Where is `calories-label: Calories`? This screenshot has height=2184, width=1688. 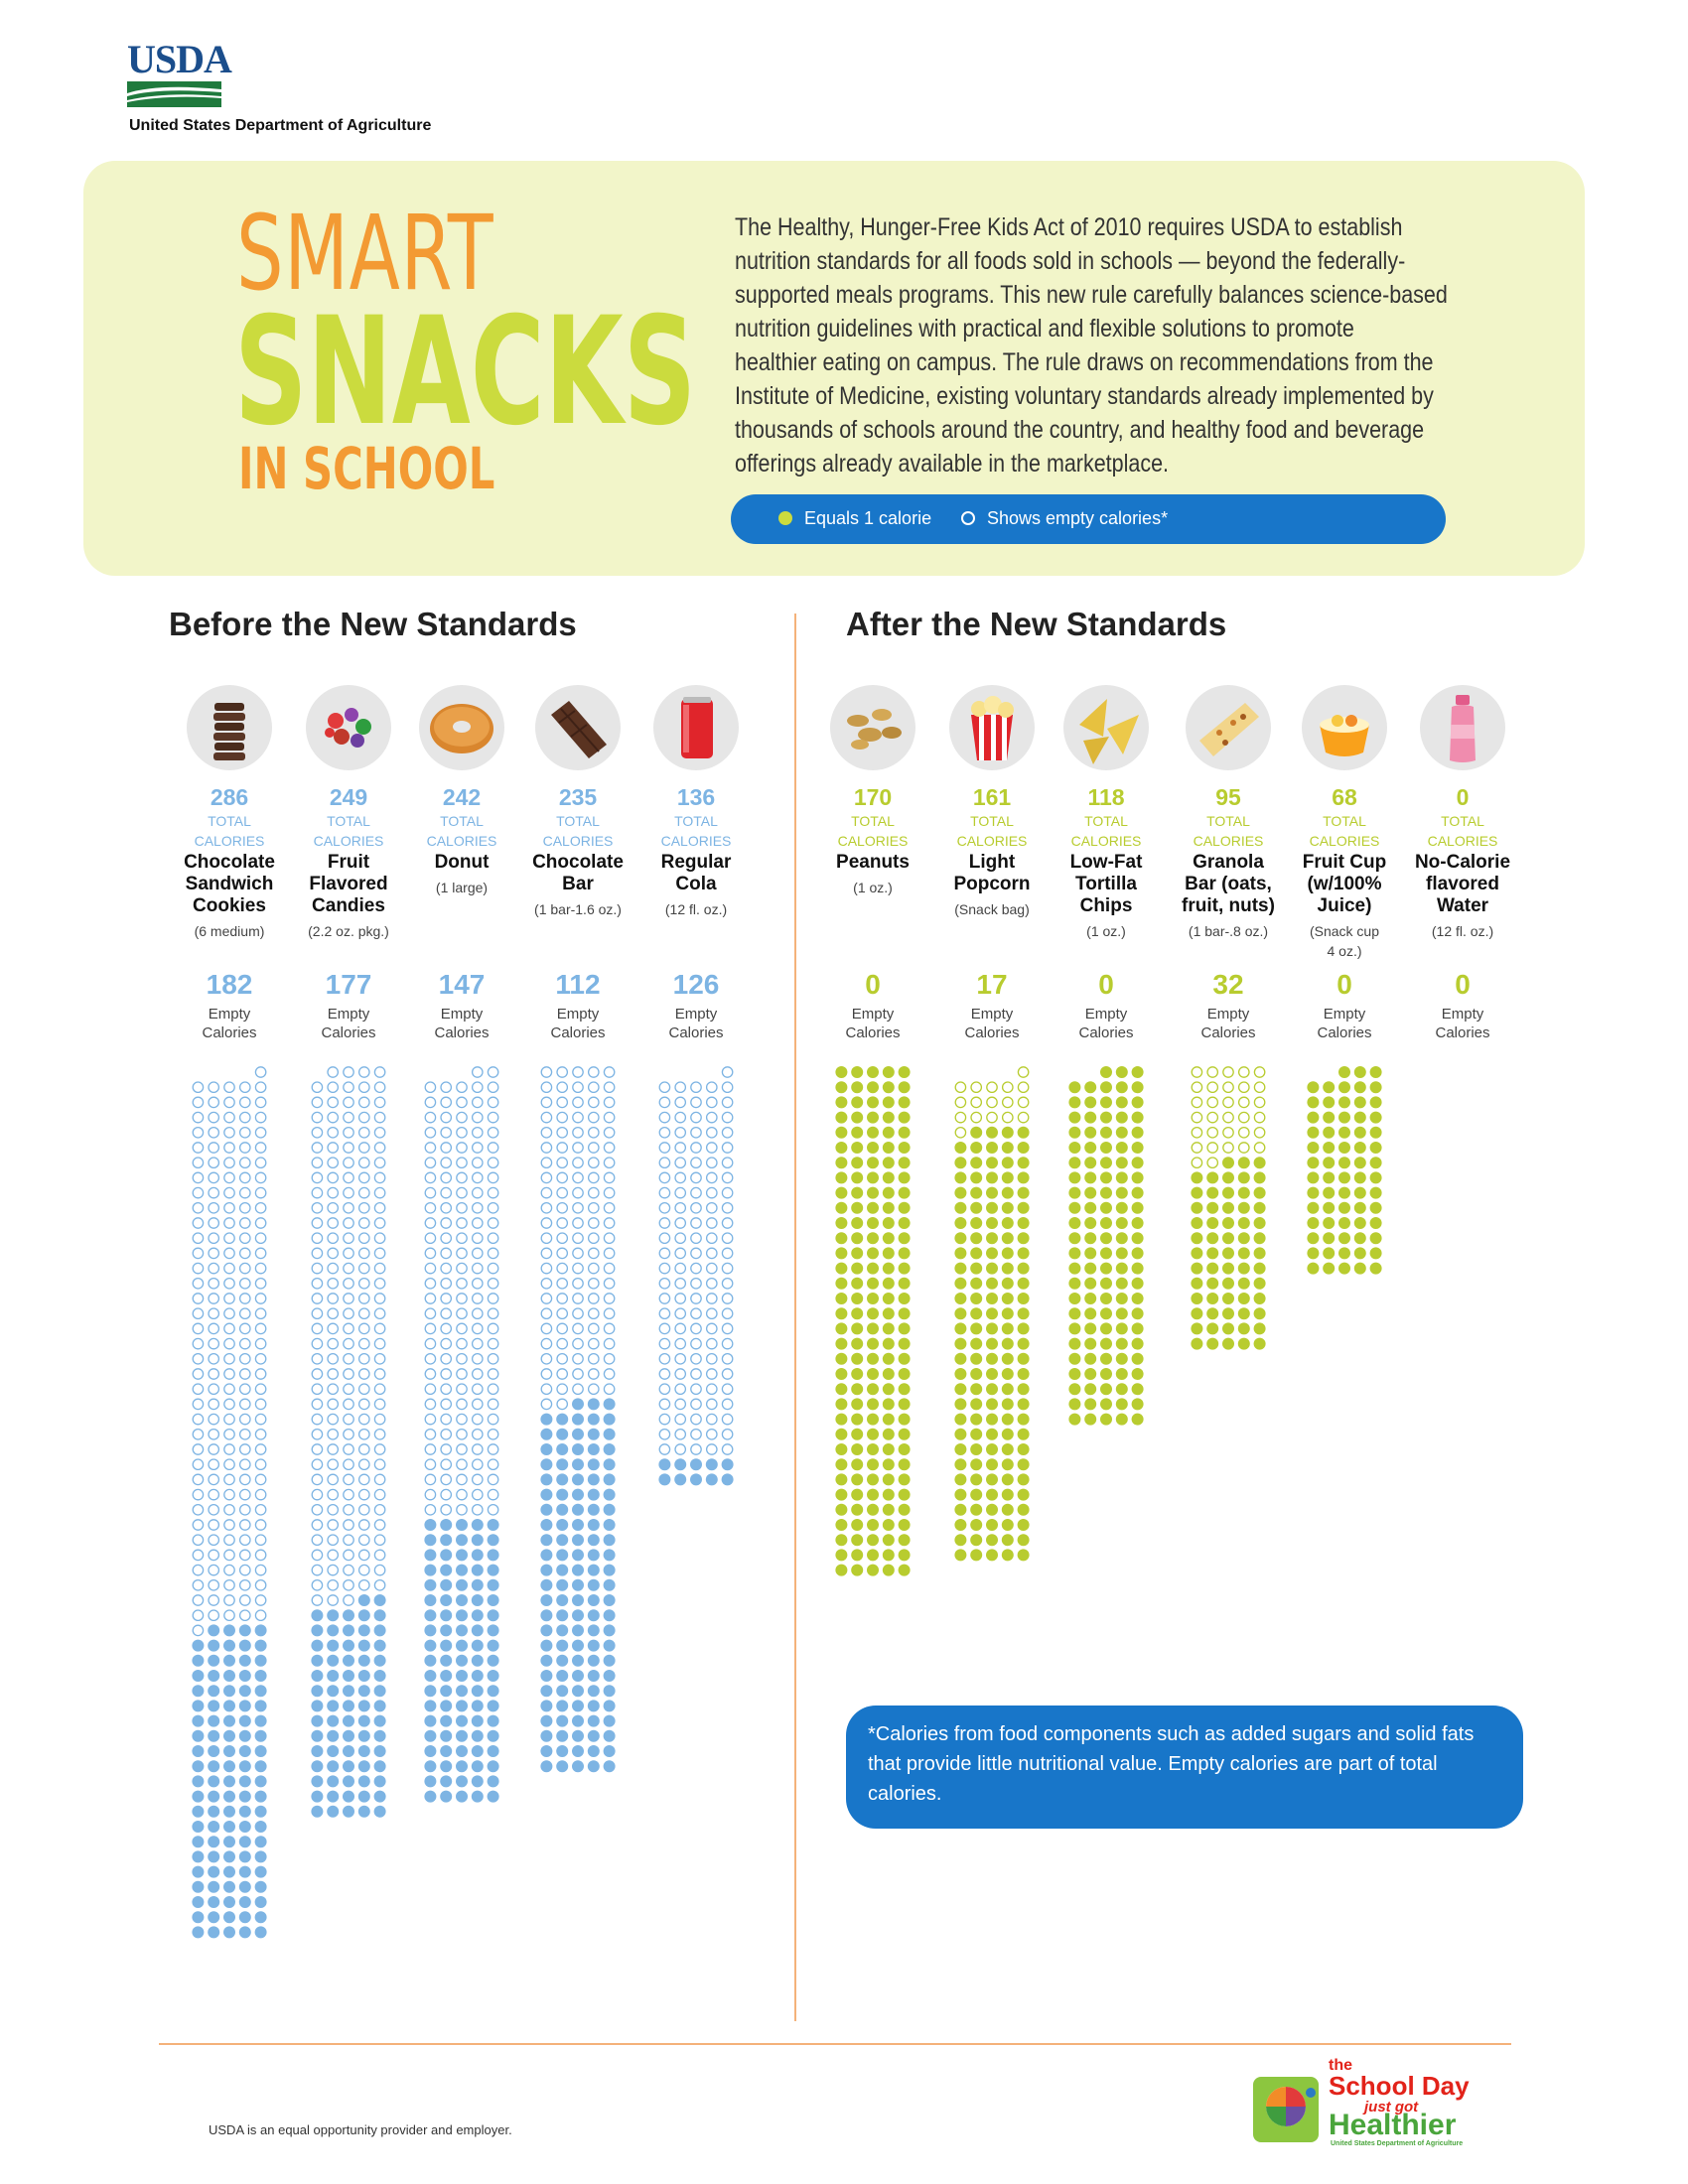
calories-label: Calories is located at coordinates (229, 1032).